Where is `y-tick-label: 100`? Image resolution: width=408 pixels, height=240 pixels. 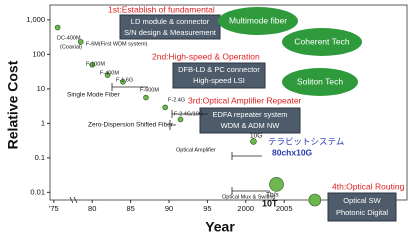 y-tick-label: 100 is located at coordinates (38, 53).